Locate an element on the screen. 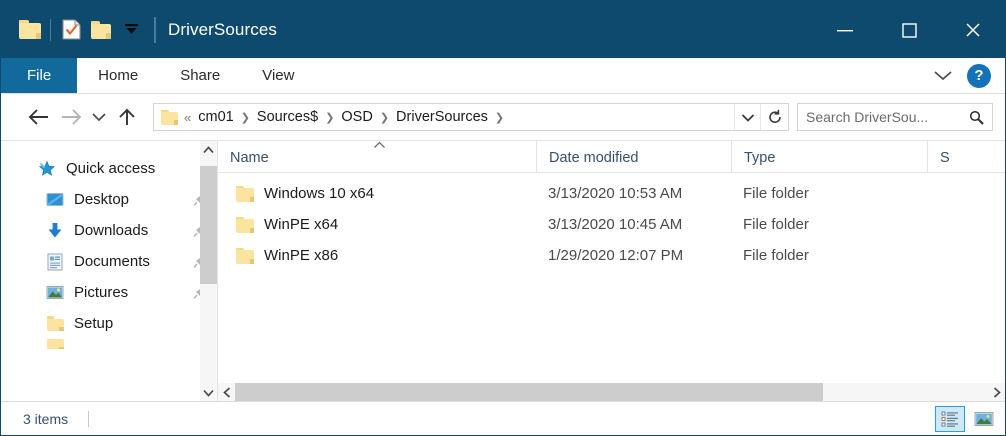 The width and height of the screenshot is (1006, 436). address-dropdown-button is located at coordinates (747, 117).